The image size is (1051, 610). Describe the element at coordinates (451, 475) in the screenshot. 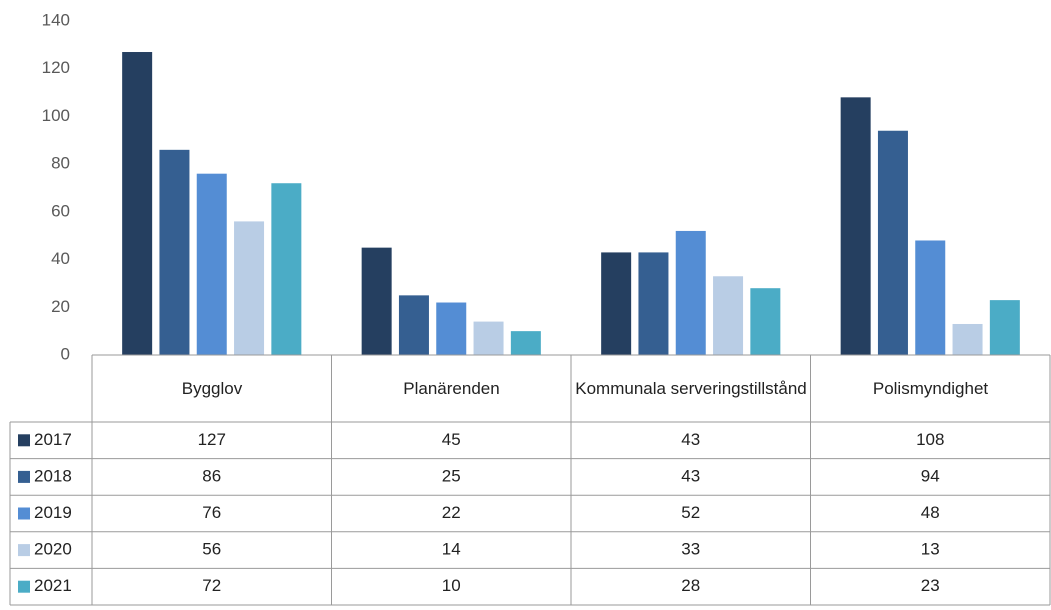

I see `table-value: 25` at that location.